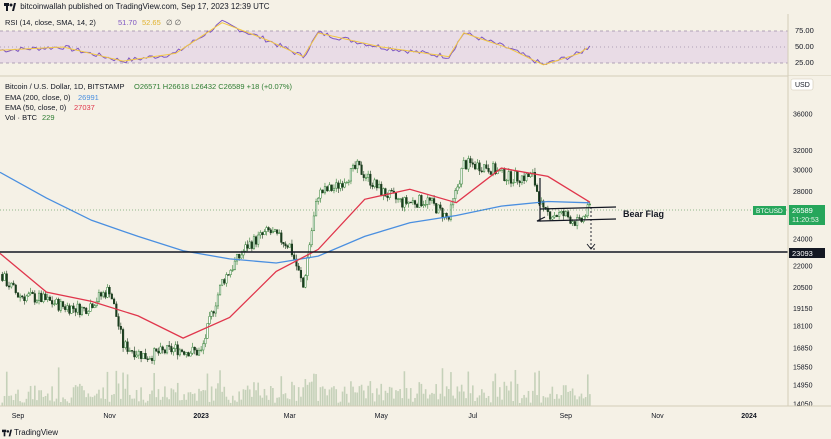 This screenshot has height=439, width=831. Describe the element at coordinates (803, 288) in the screenshot. I see `y-tick-label: 20500` at that location.